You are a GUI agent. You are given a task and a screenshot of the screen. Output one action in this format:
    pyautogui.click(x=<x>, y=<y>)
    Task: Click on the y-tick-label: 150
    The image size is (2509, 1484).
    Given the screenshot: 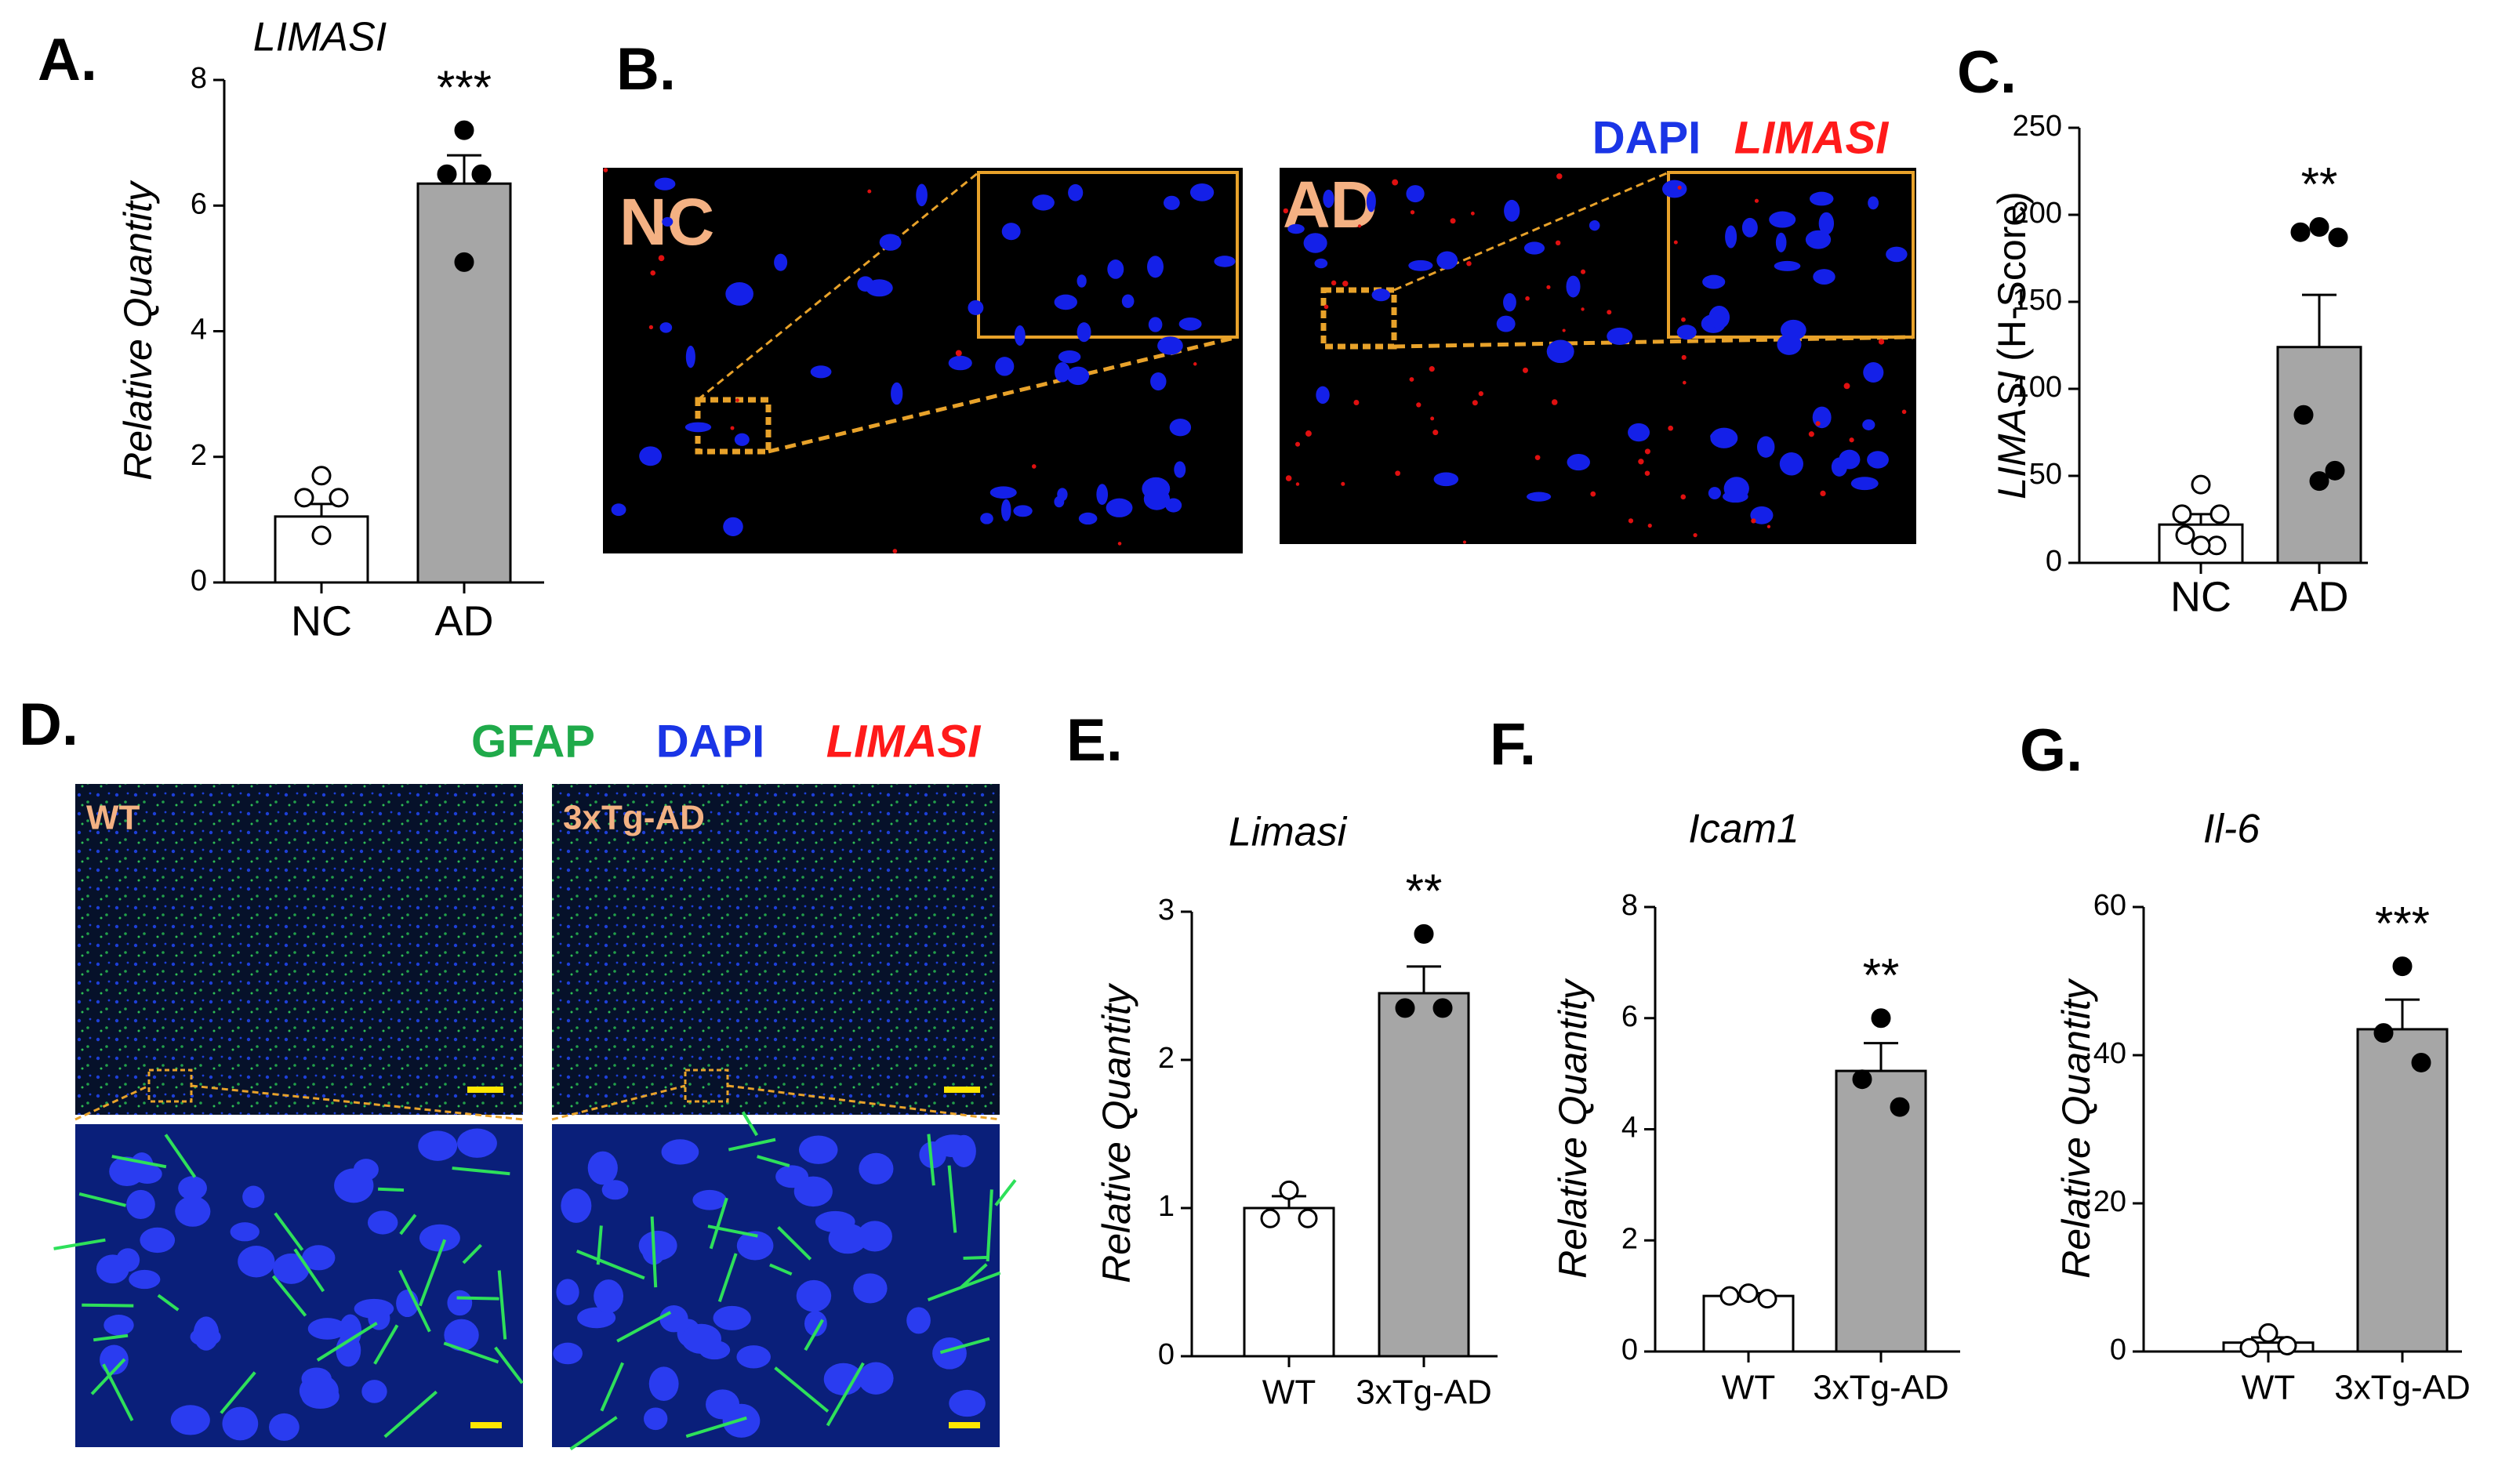 What is the action you would take?
    pyautogui.click(x=2037, y=300)
    